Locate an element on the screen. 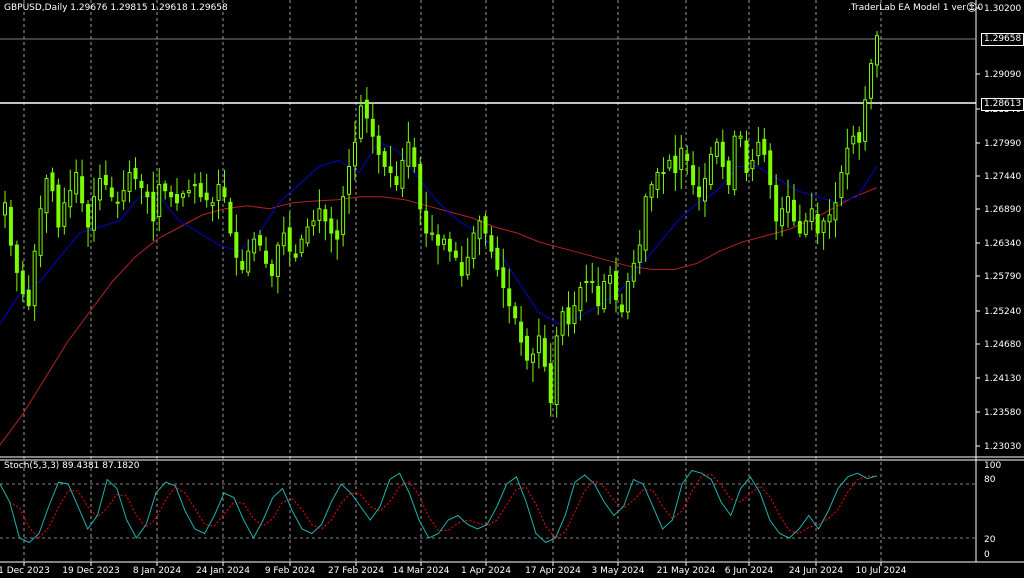 This screenshot has height=578, width=1024. time-tick-label: 3 May 2024 is located at coordinates (618, 571).